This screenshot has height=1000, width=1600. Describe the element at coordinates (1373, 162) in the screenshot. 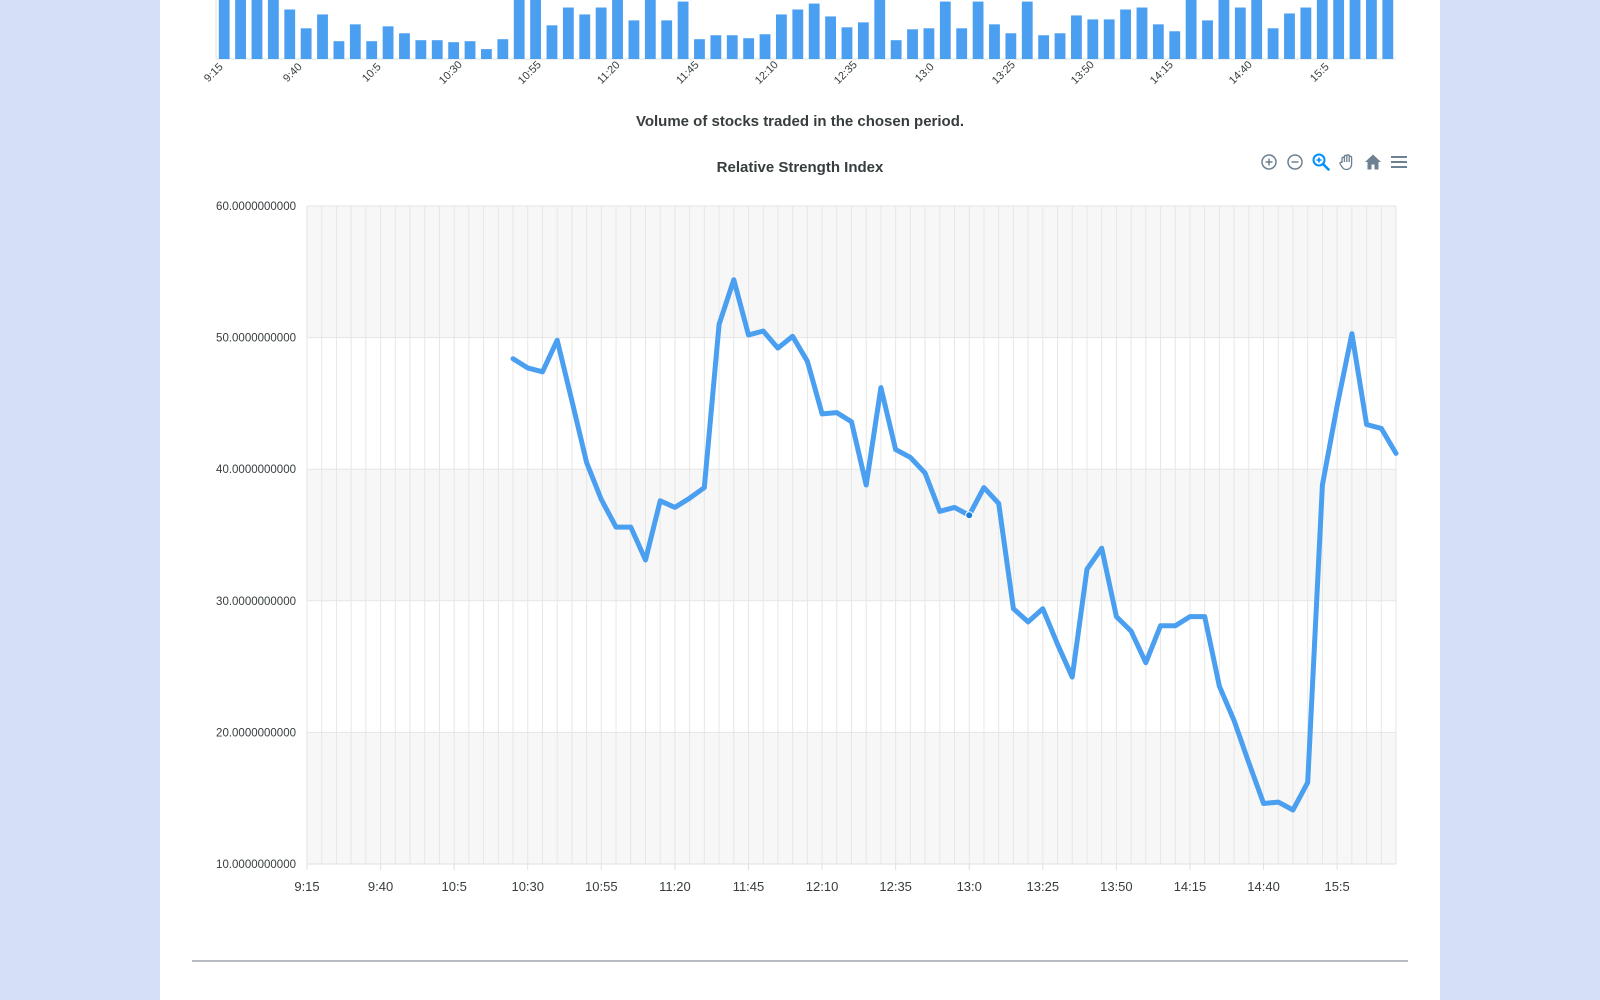

I see `home-icon` at that location.